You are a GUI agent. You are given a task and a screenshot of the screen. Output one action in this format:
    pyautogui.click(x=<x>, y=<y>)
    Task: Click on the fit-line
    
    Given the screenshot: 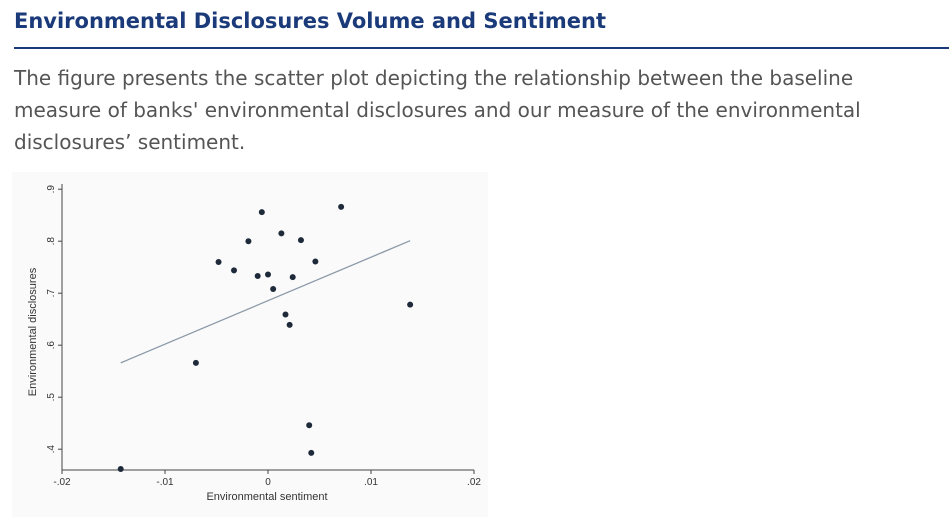 What is the action you would take?
    pyautogui.click(x=265, y=302)
    